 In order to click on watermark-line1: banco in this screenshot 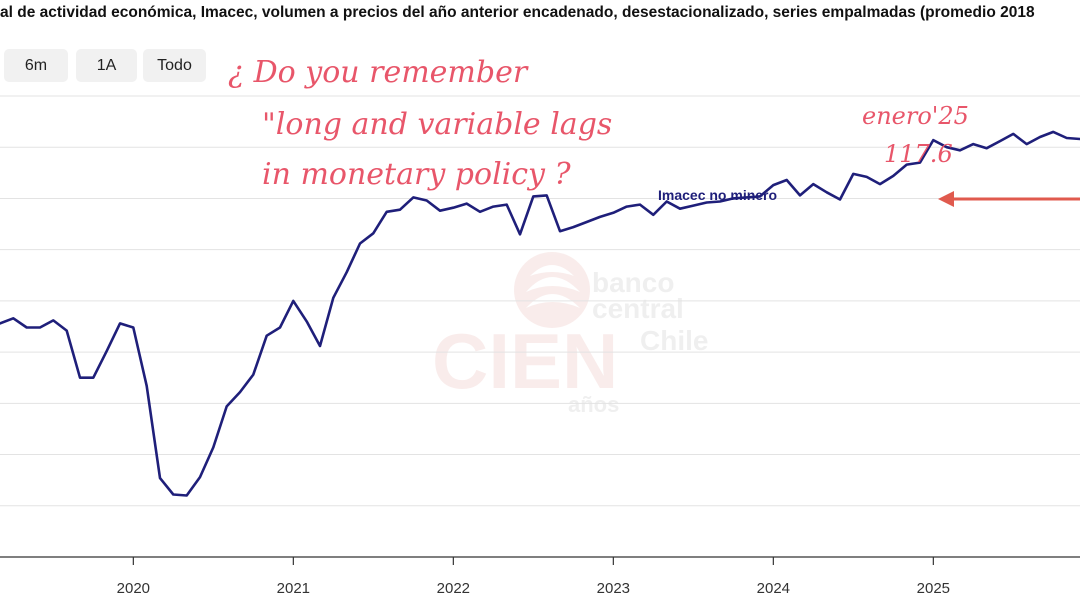, I will do `click(633, 282)`.